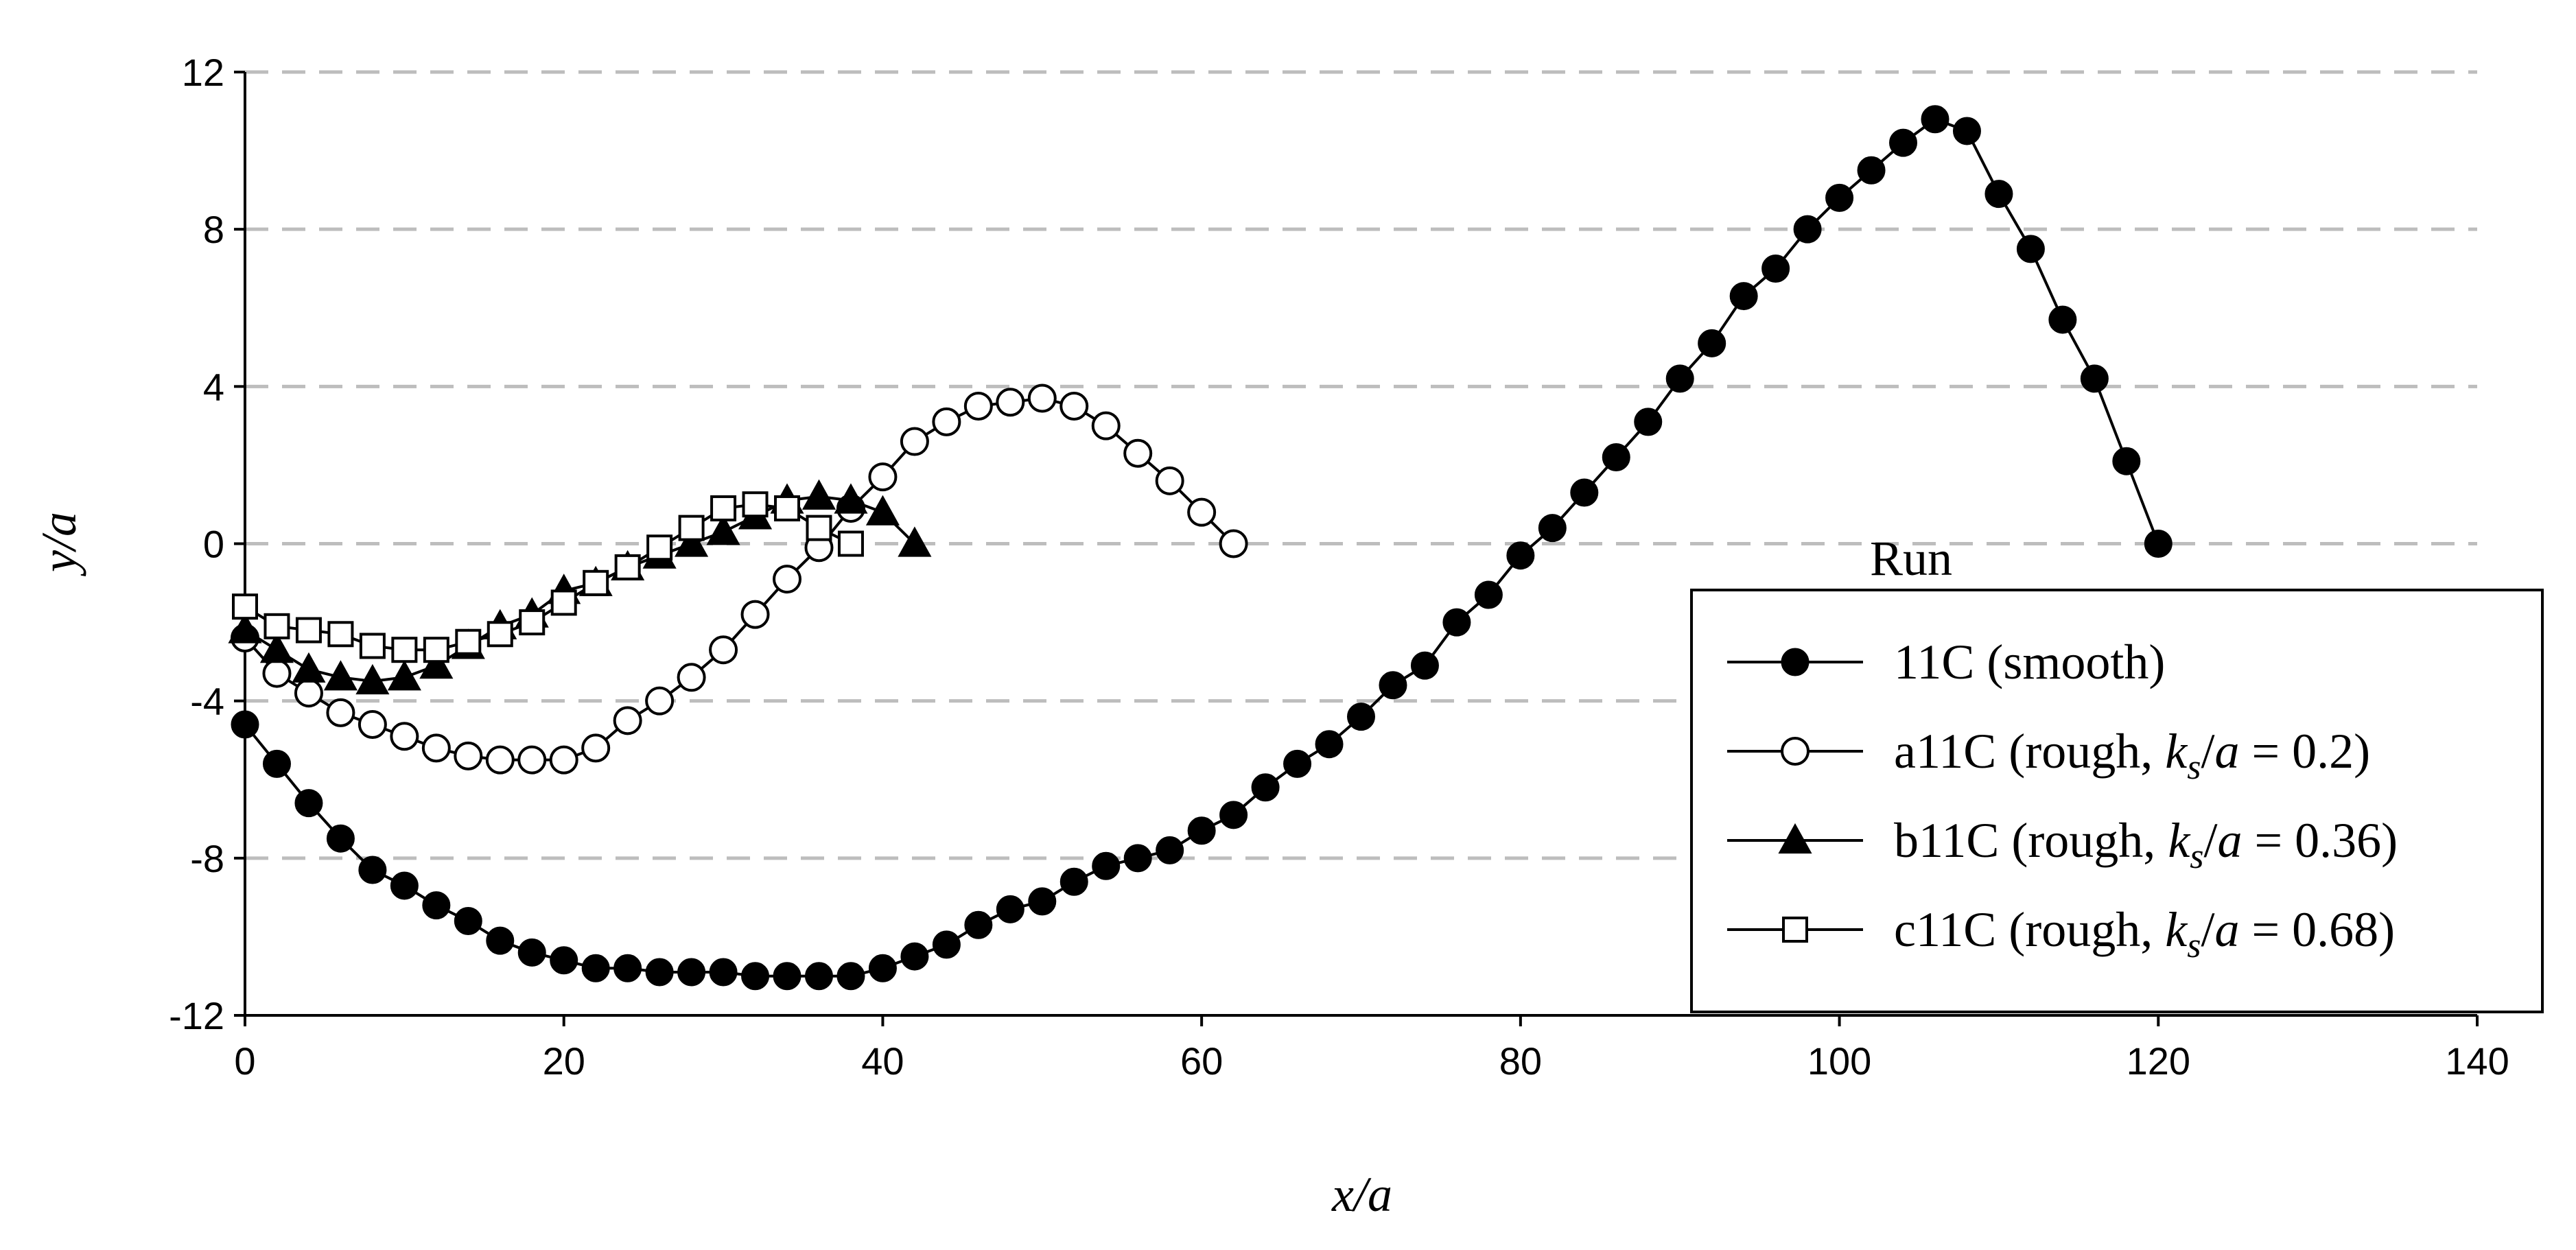  Describe the element at coordinates (2477, 1061) in the screenshot. I see `x-tick-label: 140` at that location.